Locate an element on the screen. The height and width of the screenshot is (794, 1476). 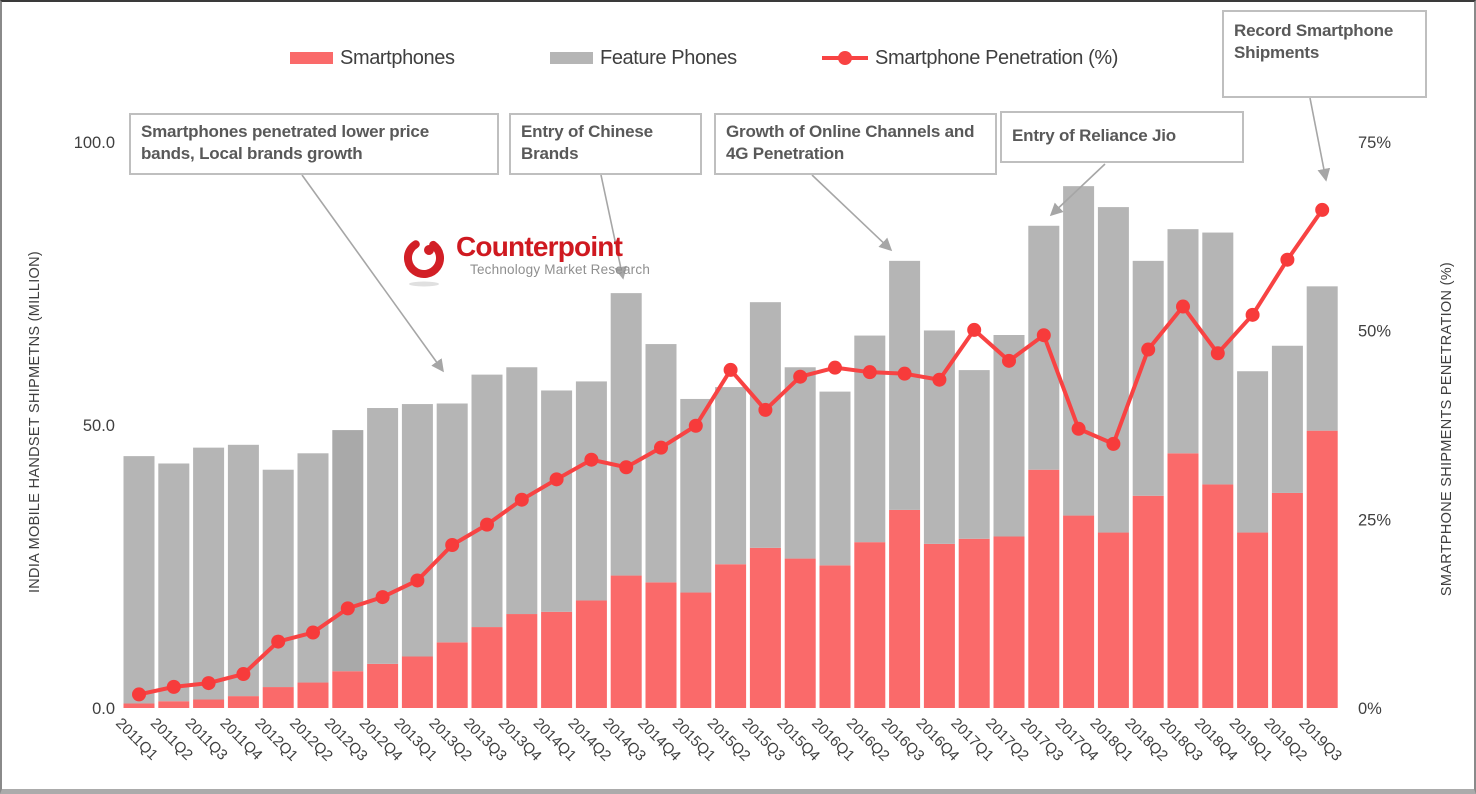
bar-smartphones-2014Q2 is located at coordinates (591, 654).